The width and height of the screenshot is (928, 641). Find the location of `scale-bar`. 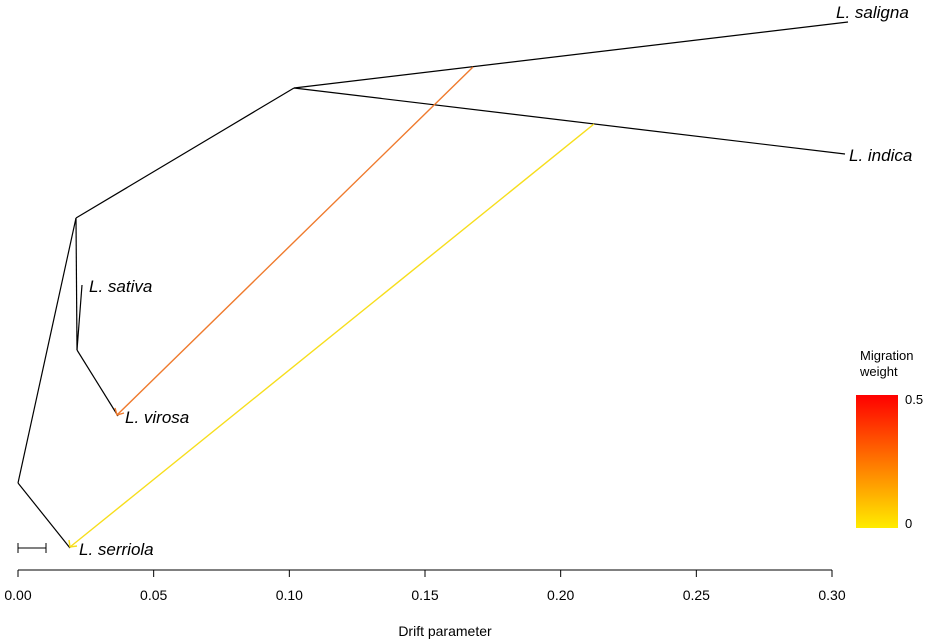

scale-bar is located at coordinates (32, 548).